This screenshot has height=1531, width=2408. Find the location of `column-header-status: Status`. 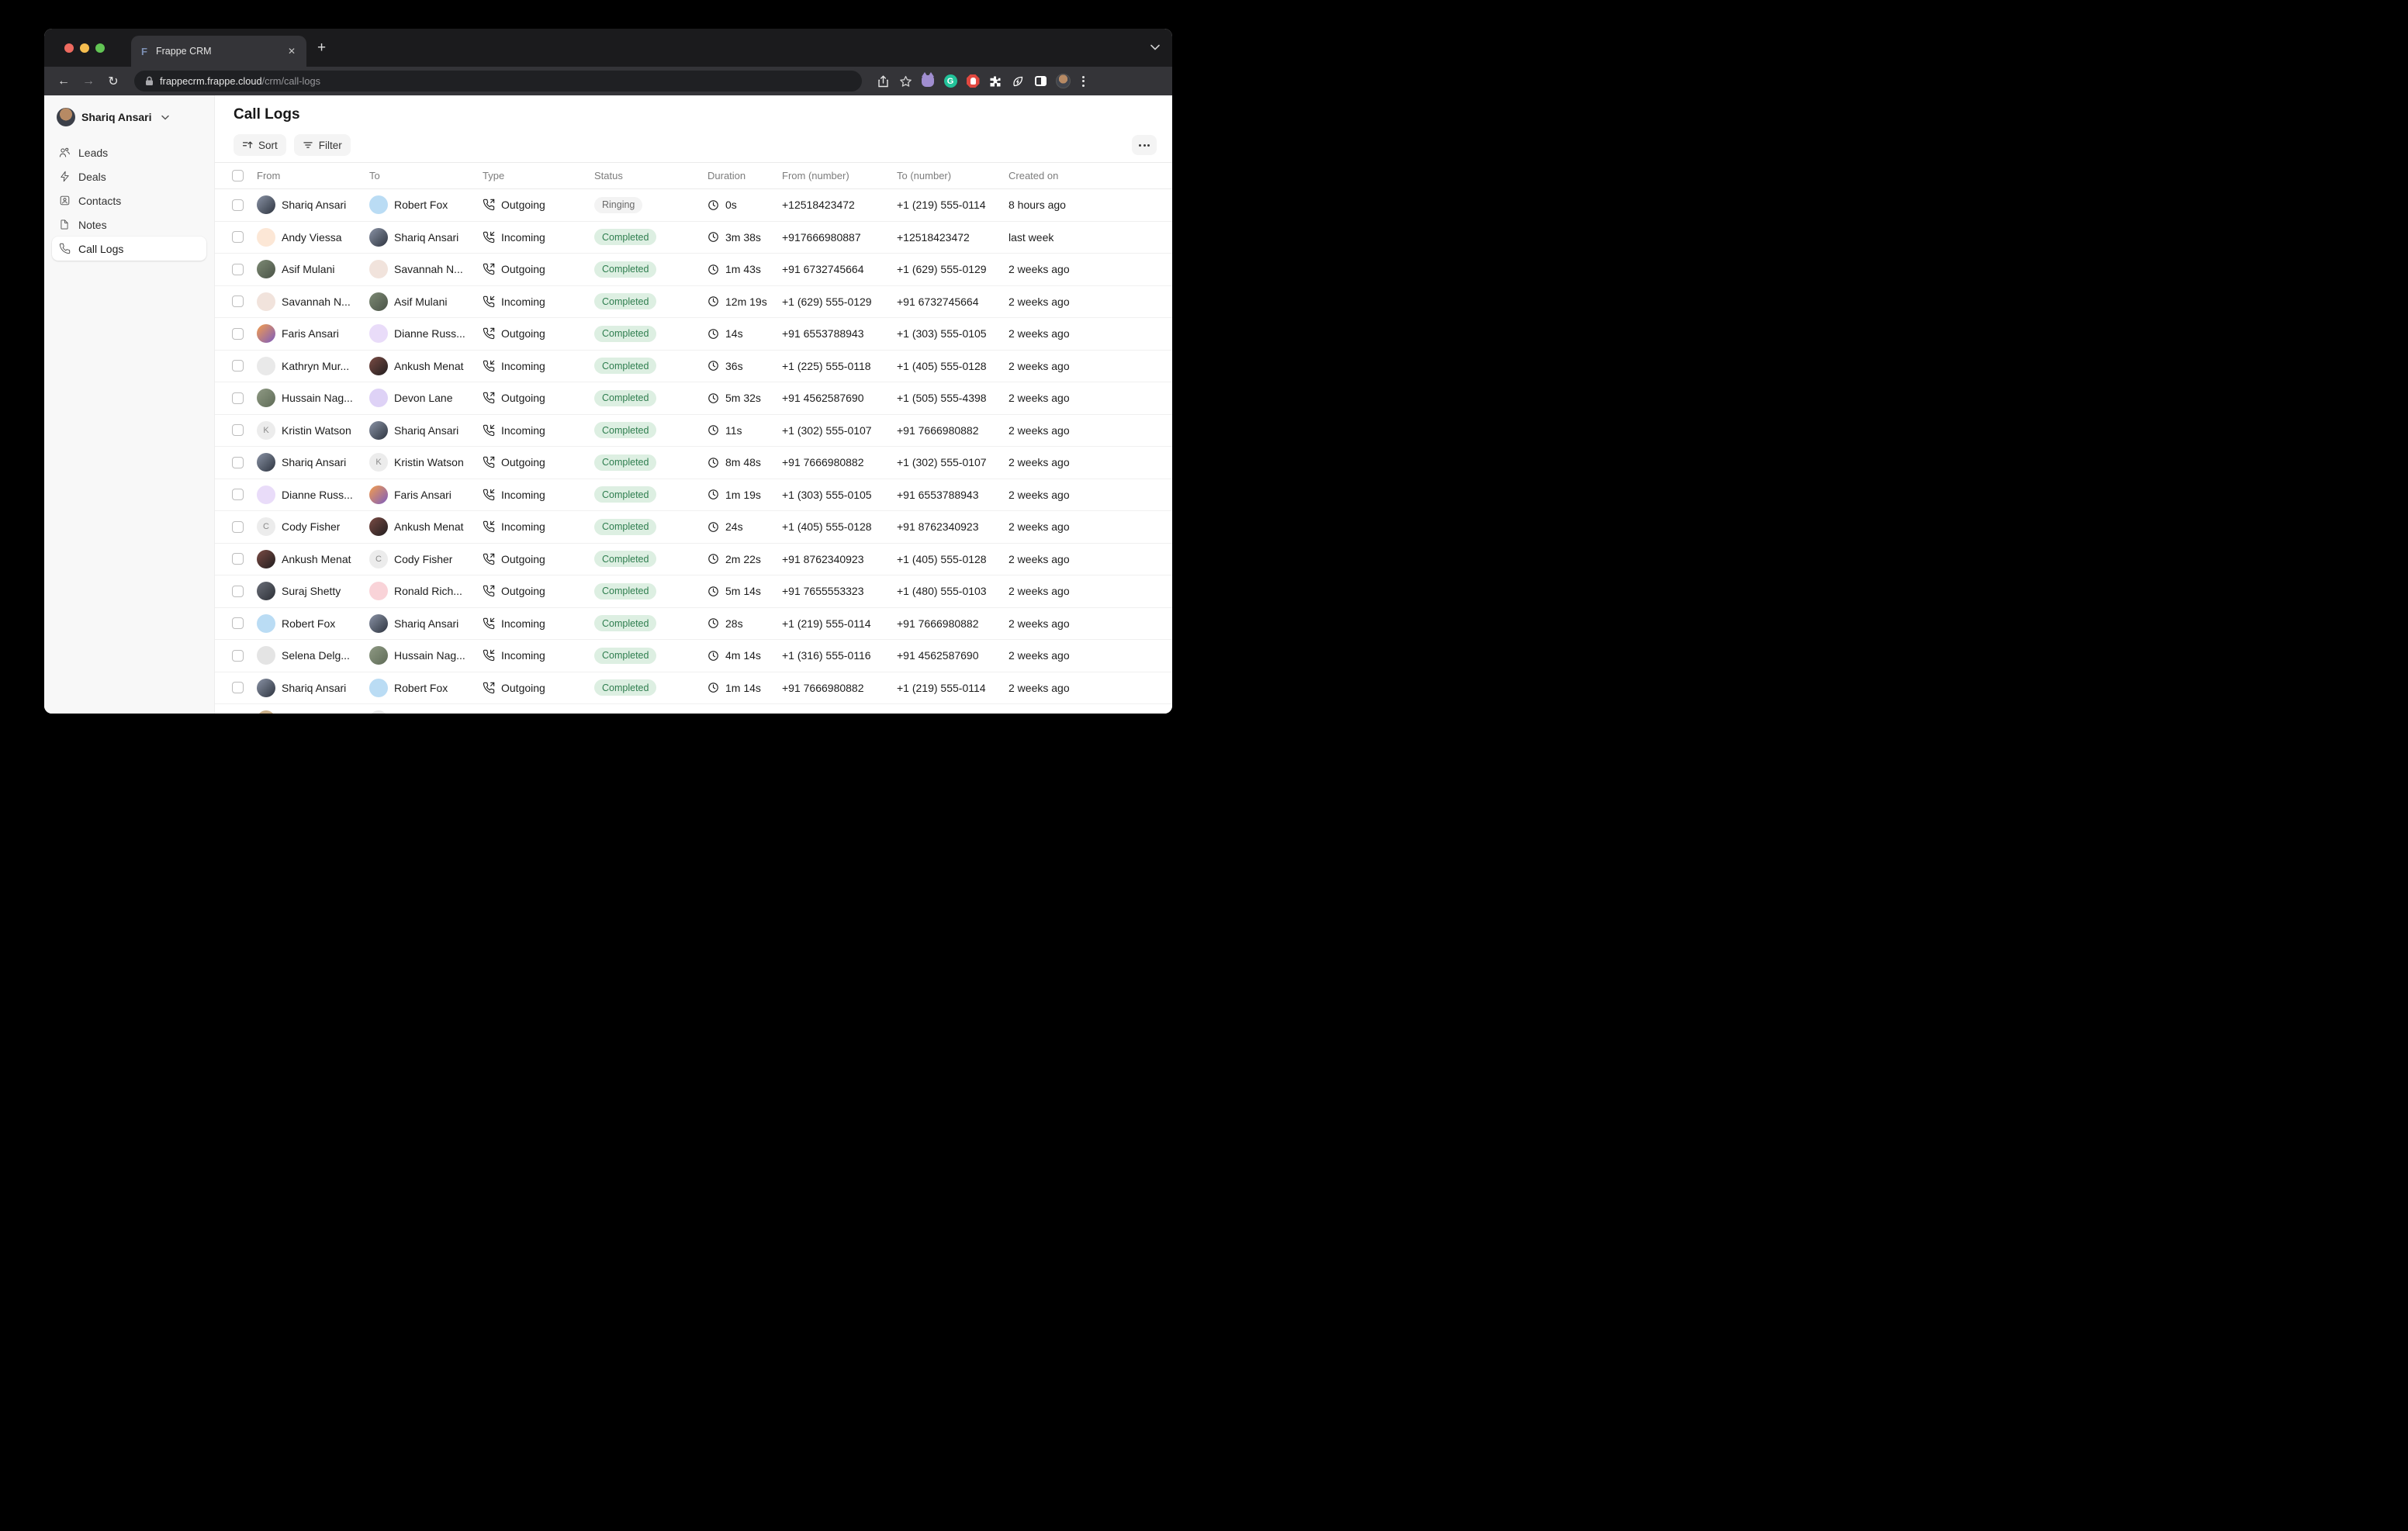

column-header-status: Status is located at coordinates (608, 175).